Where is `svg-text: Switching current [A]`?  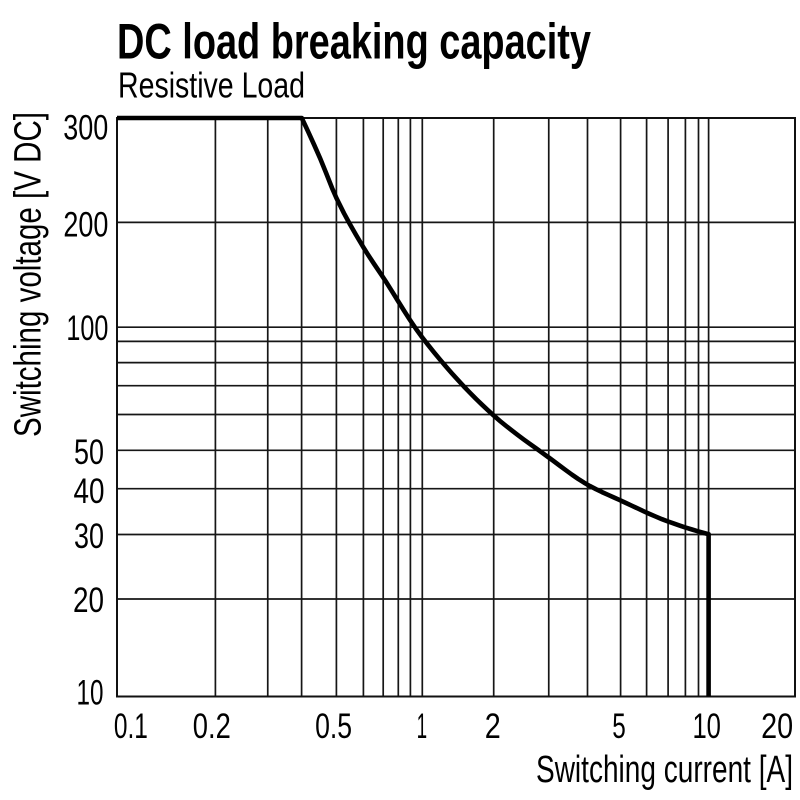
svg-text: Switching current [A] is located at coordinates (664, 770).